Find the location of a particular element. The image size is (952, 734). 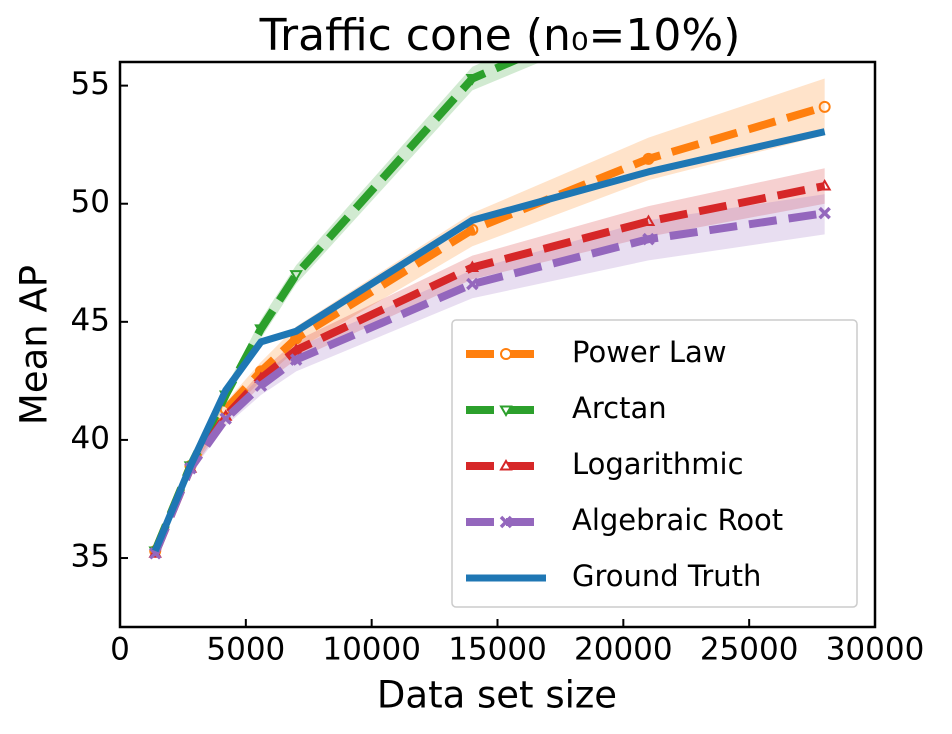

legend-label: Logarithmic is located at coordinates (658, 464).